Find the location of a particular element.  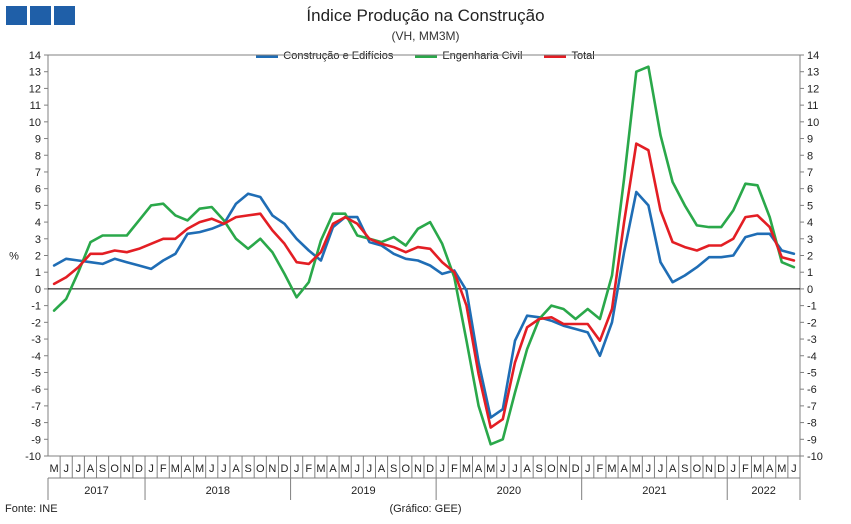

legend-label: Total is located at coordinates (583, 56).